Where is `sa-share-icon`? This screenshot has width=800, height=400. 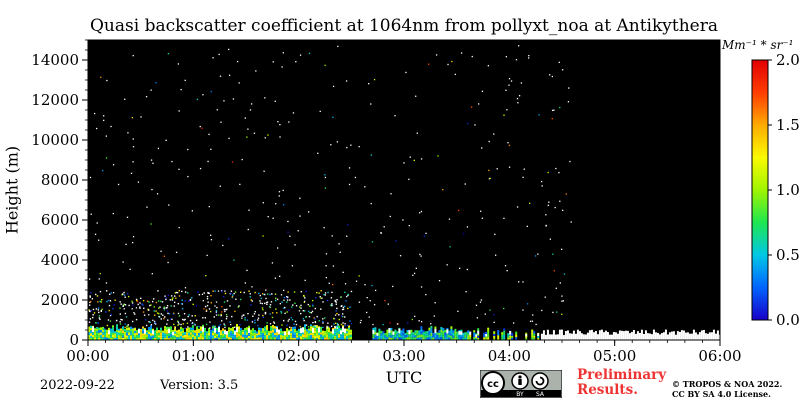
sa-share-icon is located at coordinates (540, 381).